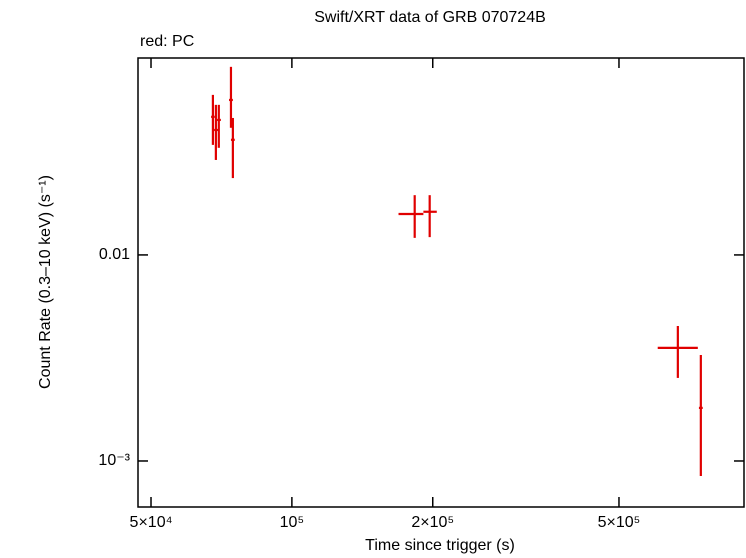 This screenshot has width=746, height=558. I want to click on y-tick-label: 0.01, so click(114, 254).